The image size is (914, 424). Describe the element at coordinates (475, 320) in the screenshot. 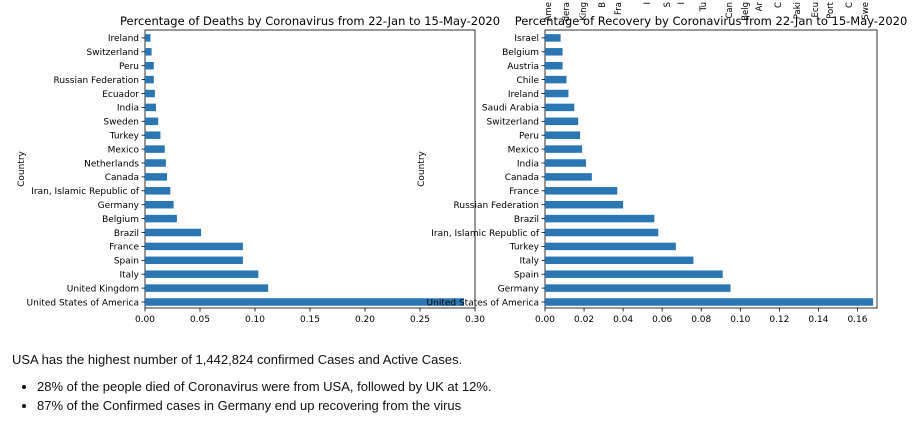

I see `x-tick-label: 0.30` at that location.